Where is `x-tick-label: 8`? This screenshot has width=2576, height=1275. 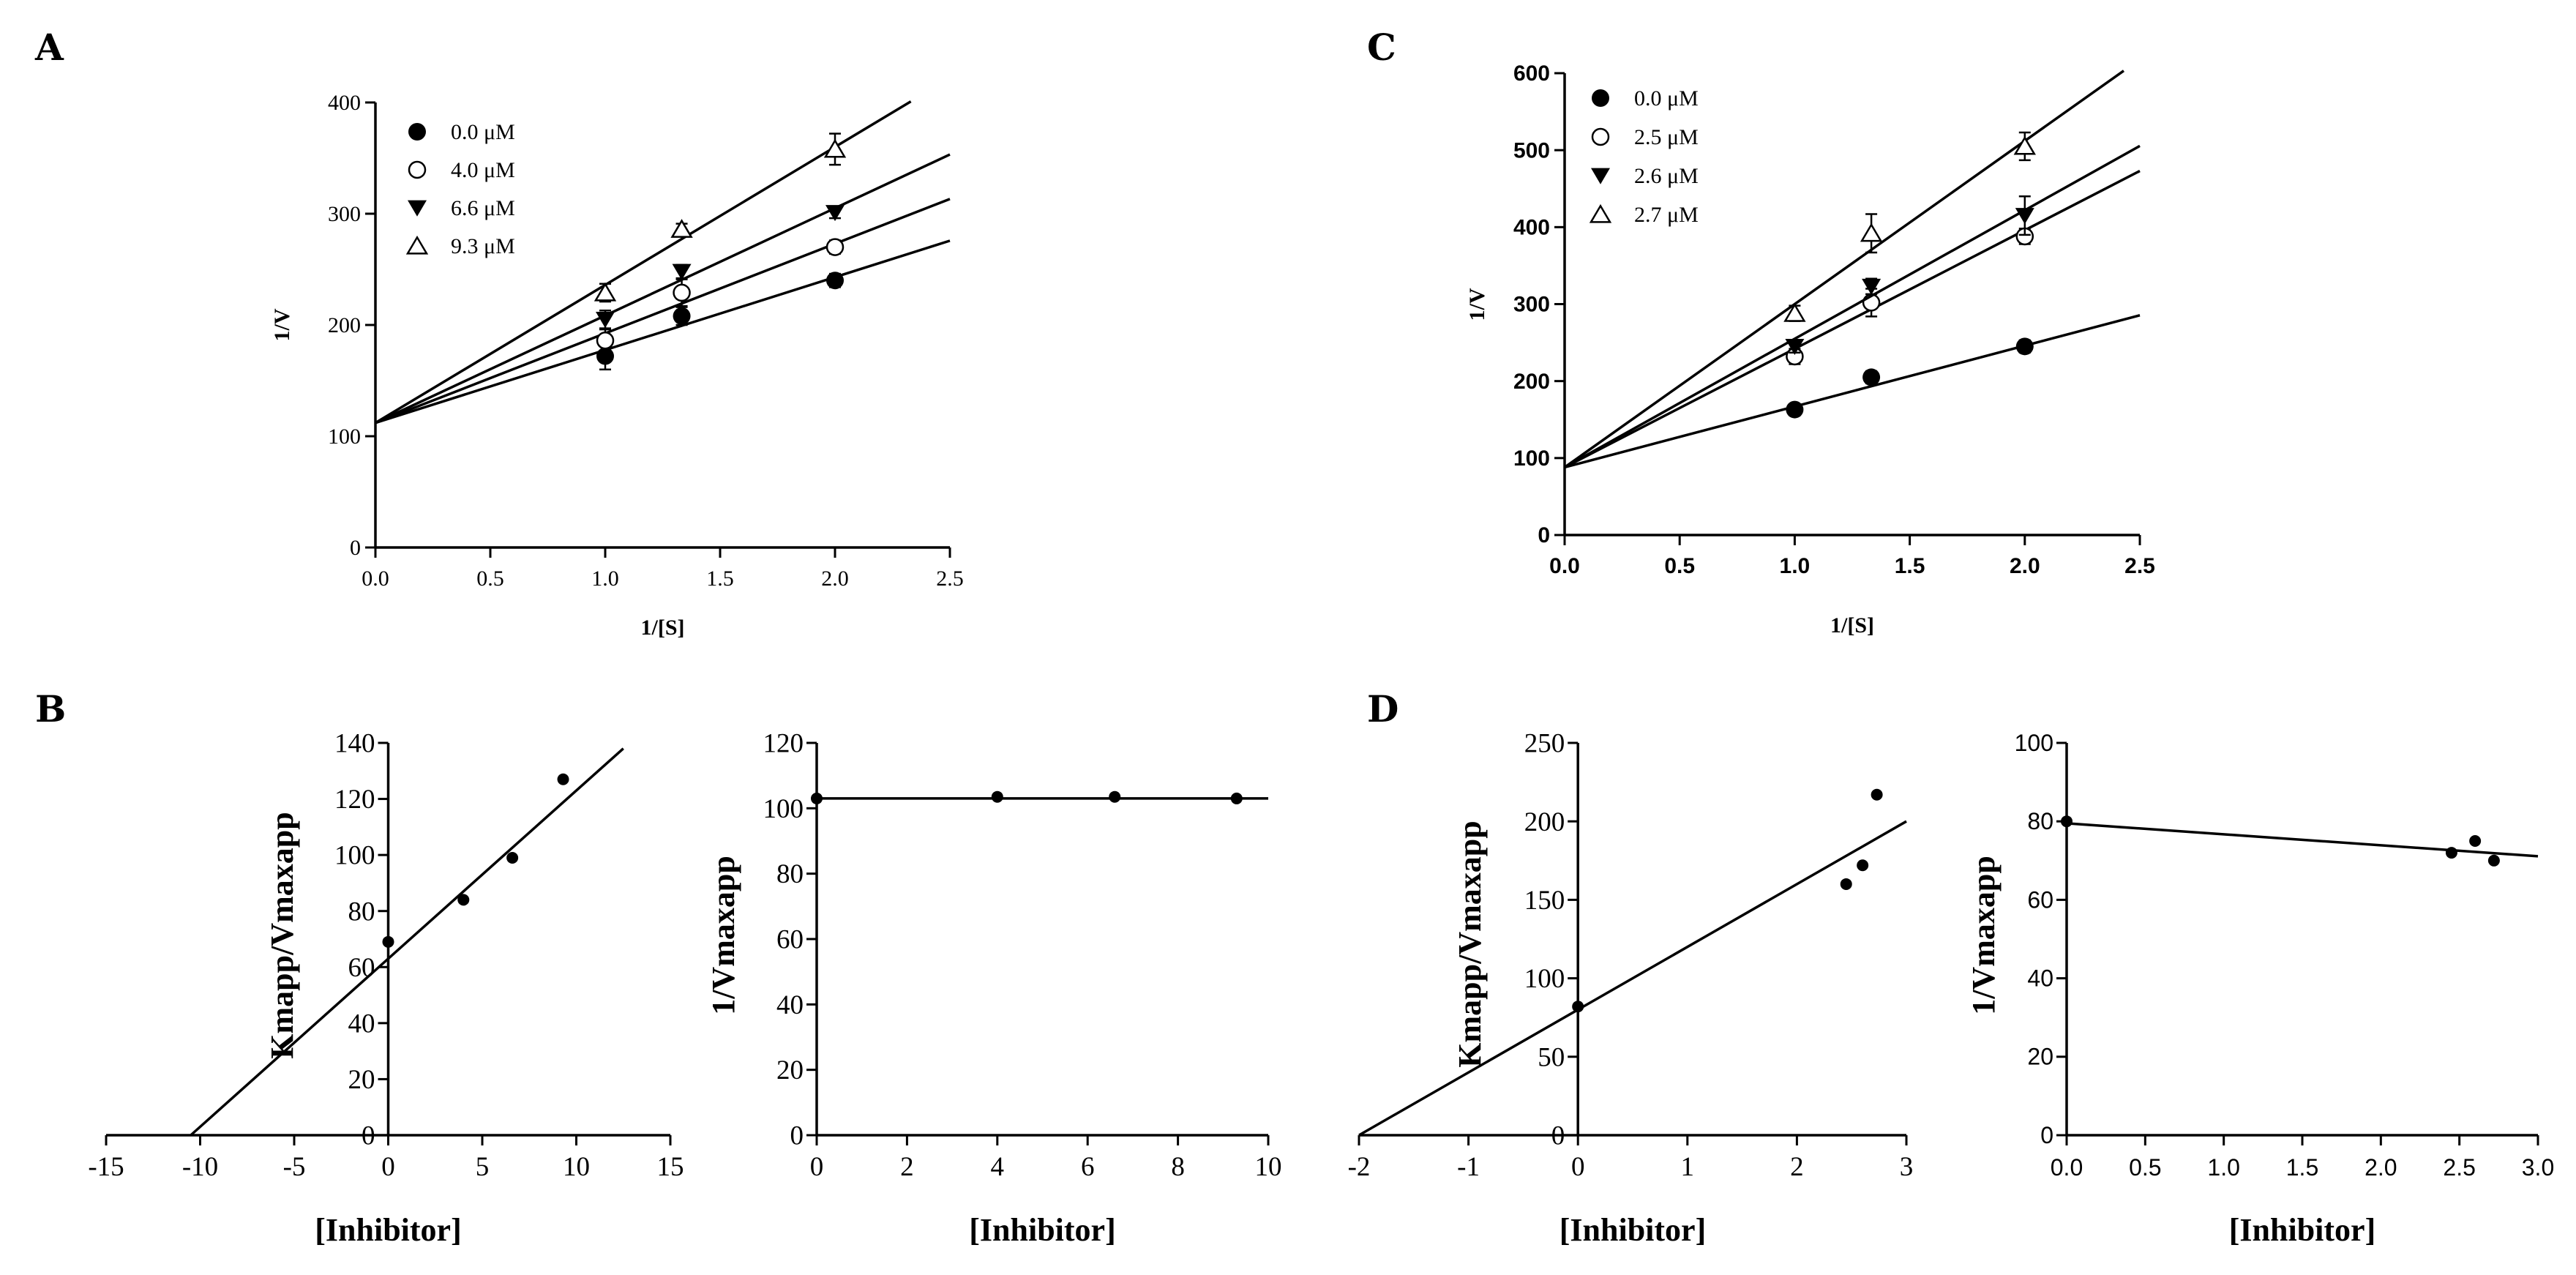 x-tick-label: 8 is located at coordinates (1178, 1167).